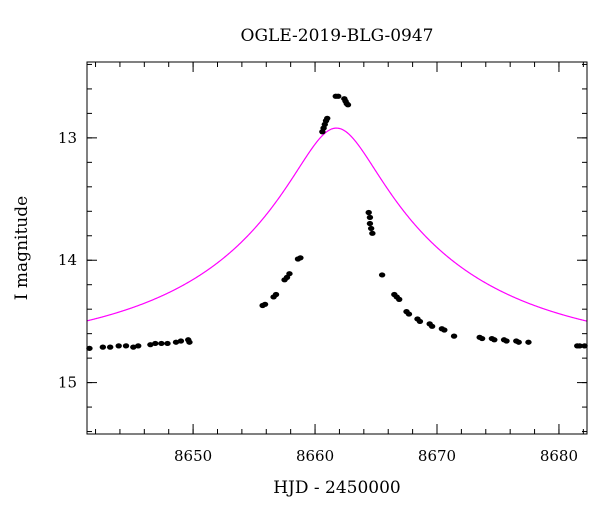 The width and height of the screenshot is (600, 512). I want to click on y-axis-label: I magnitude, so click(22, 248).